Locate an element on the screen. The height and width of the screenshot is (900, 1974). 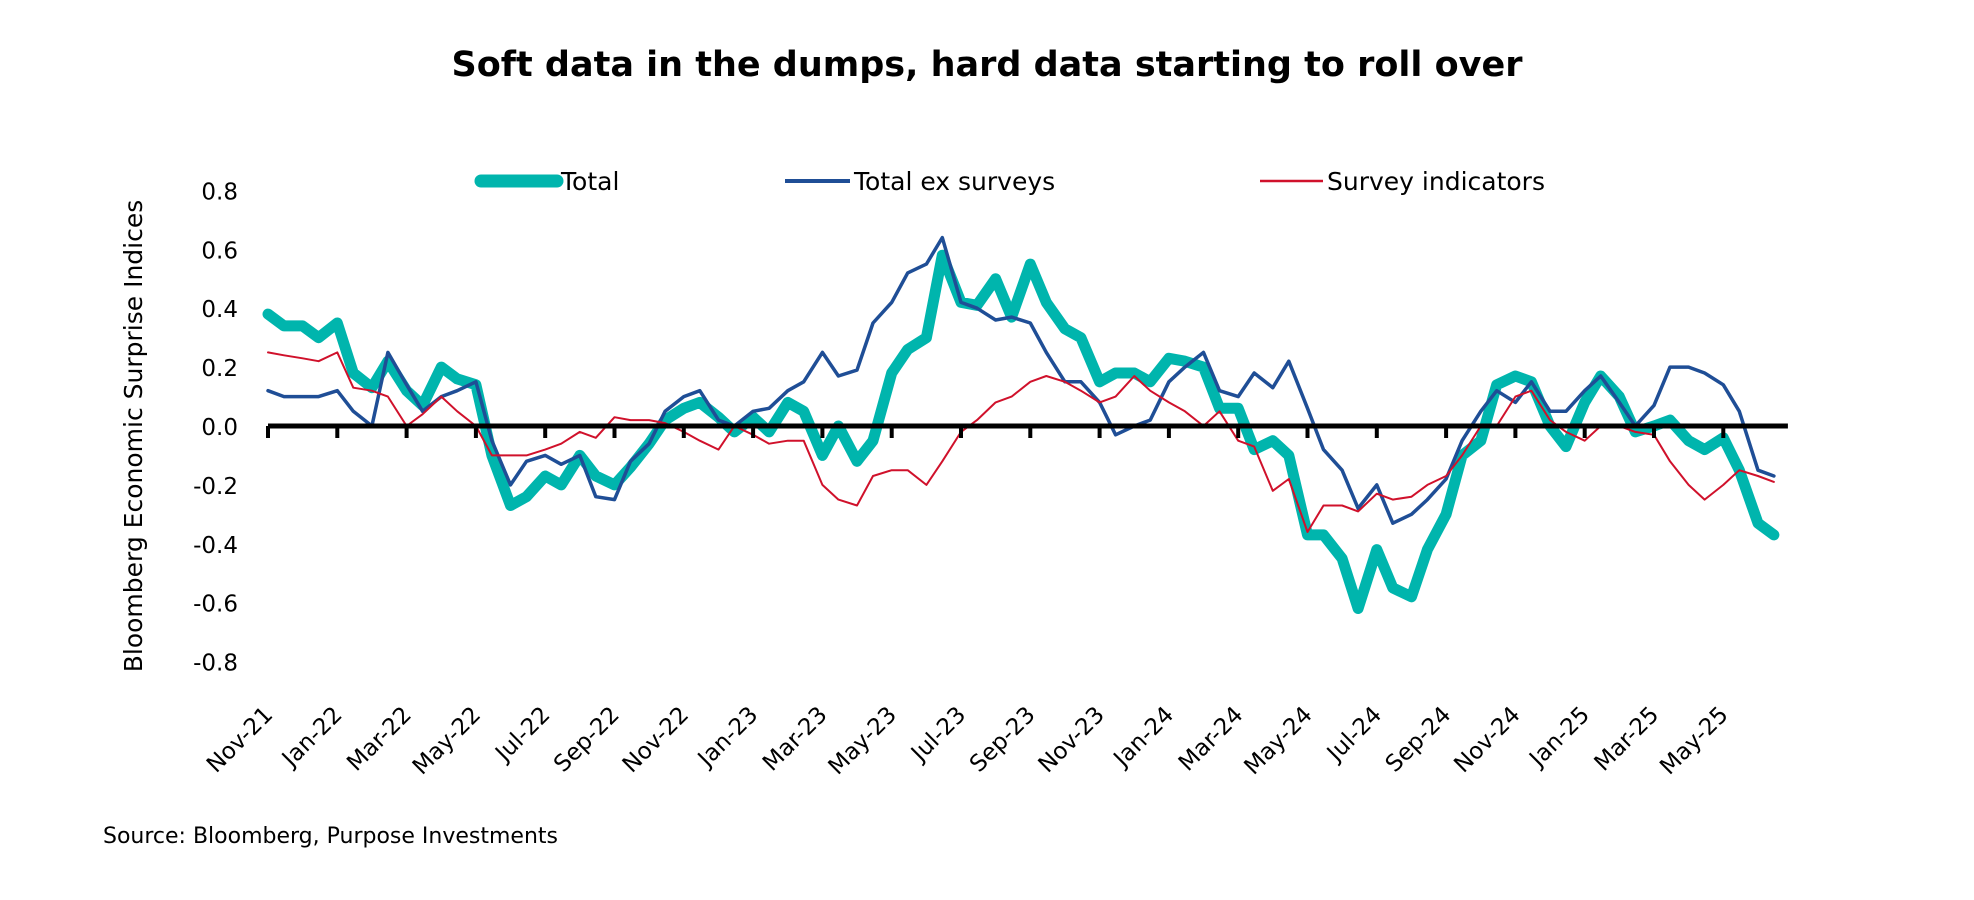
y-axis-label: Bloomberg Economic Surprise Indices is located at coordinates (133, 436).